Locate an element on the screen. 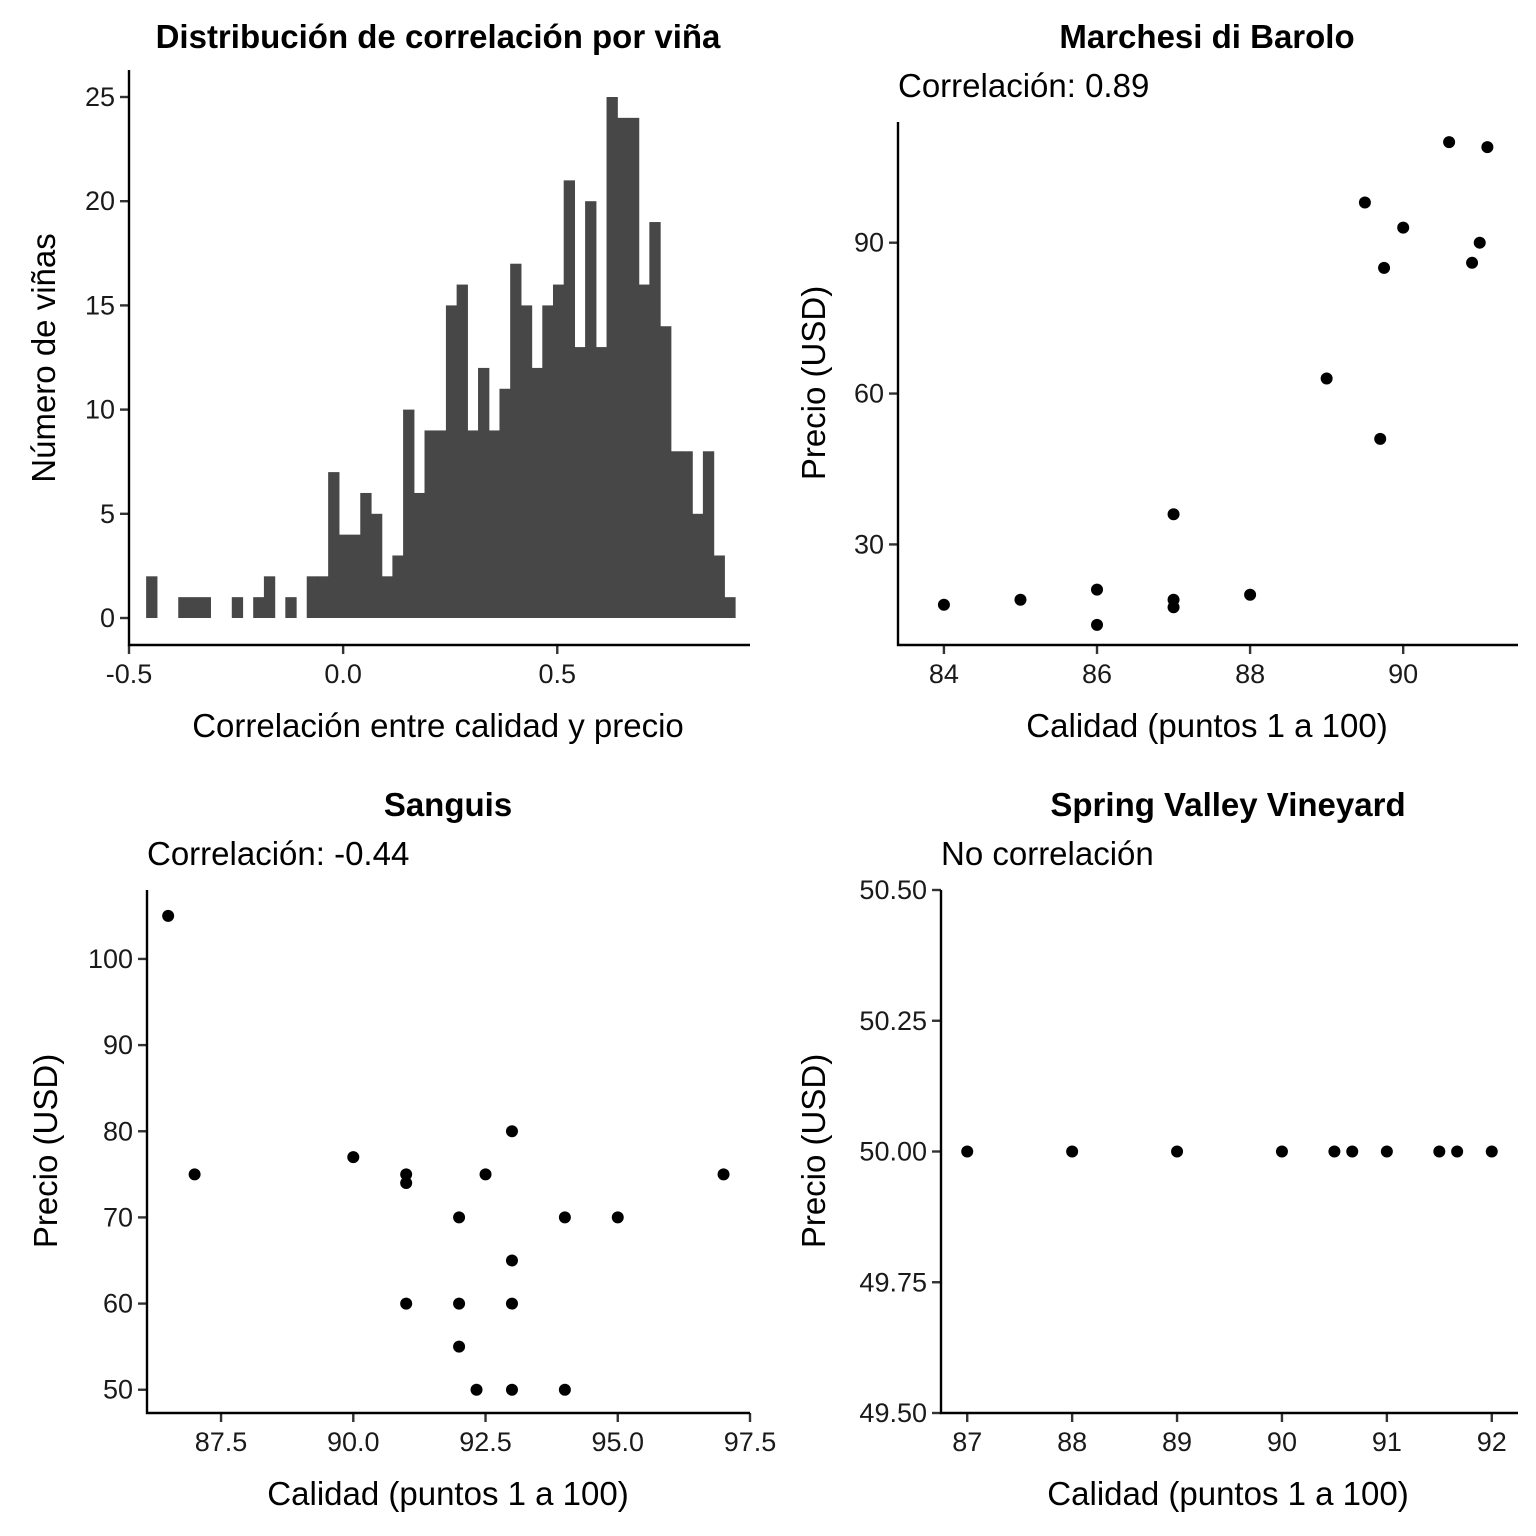  x-tick-label: 89 is located at coordinates (1177, 1442).